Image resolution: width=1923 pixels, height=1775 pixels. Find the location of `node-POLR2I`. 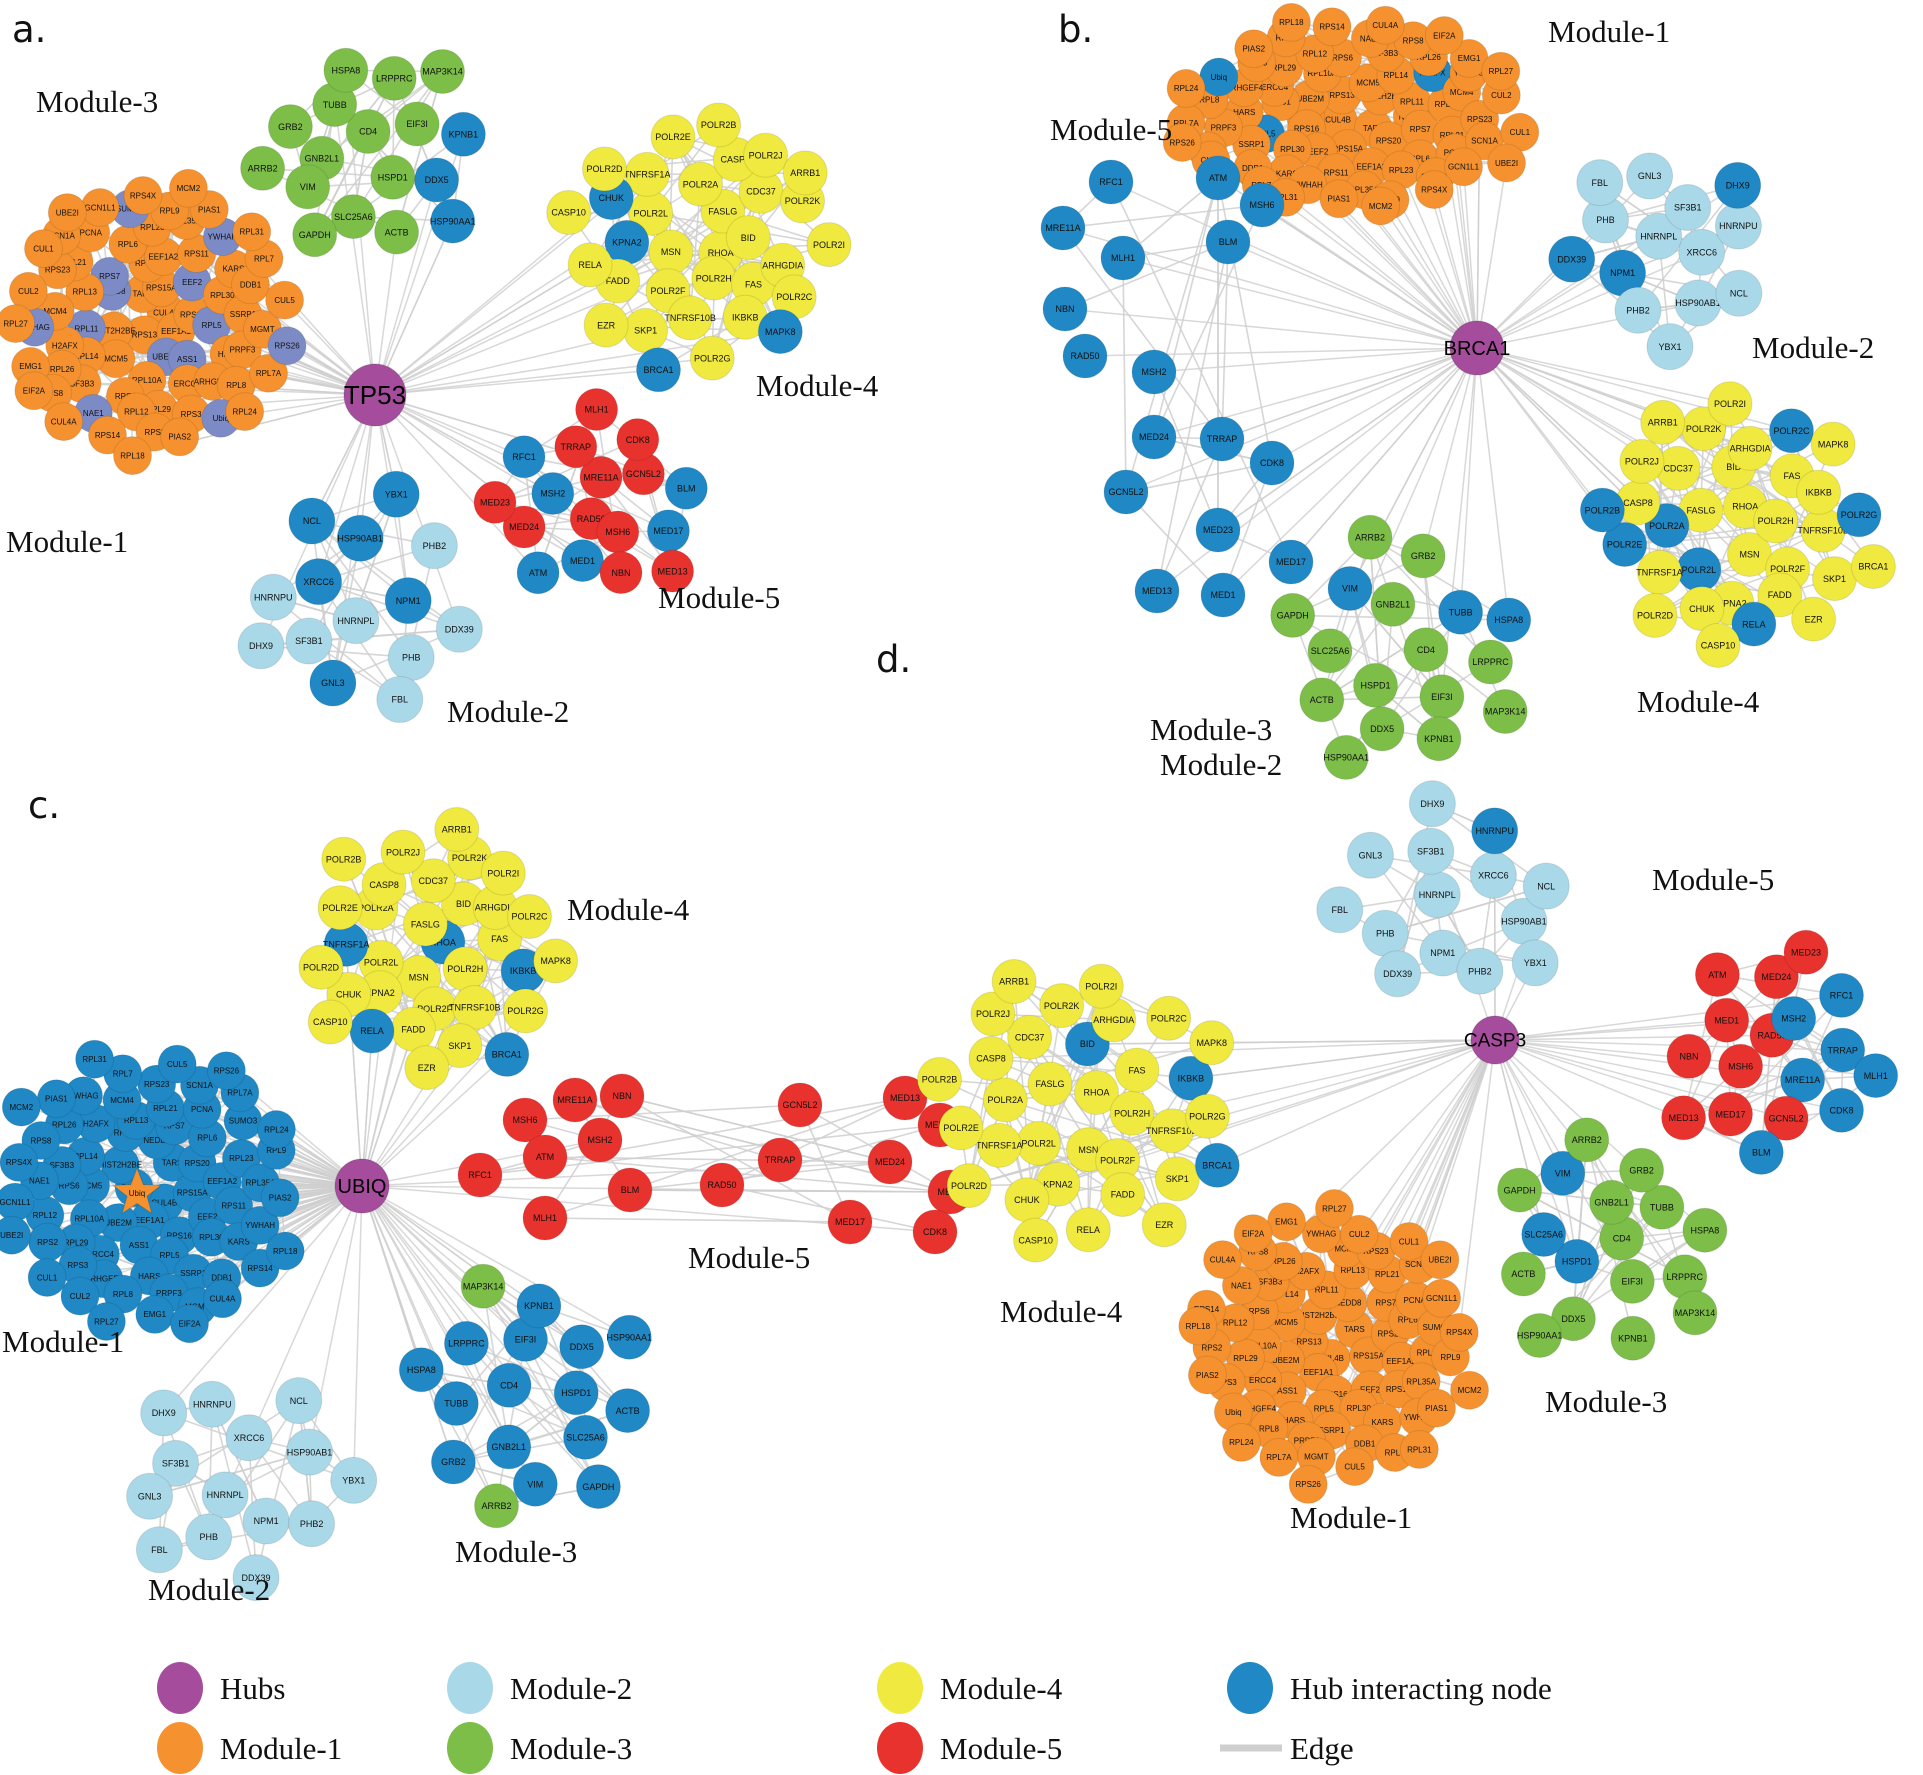

node-POLR2I is located at coordinates (1730, 404).